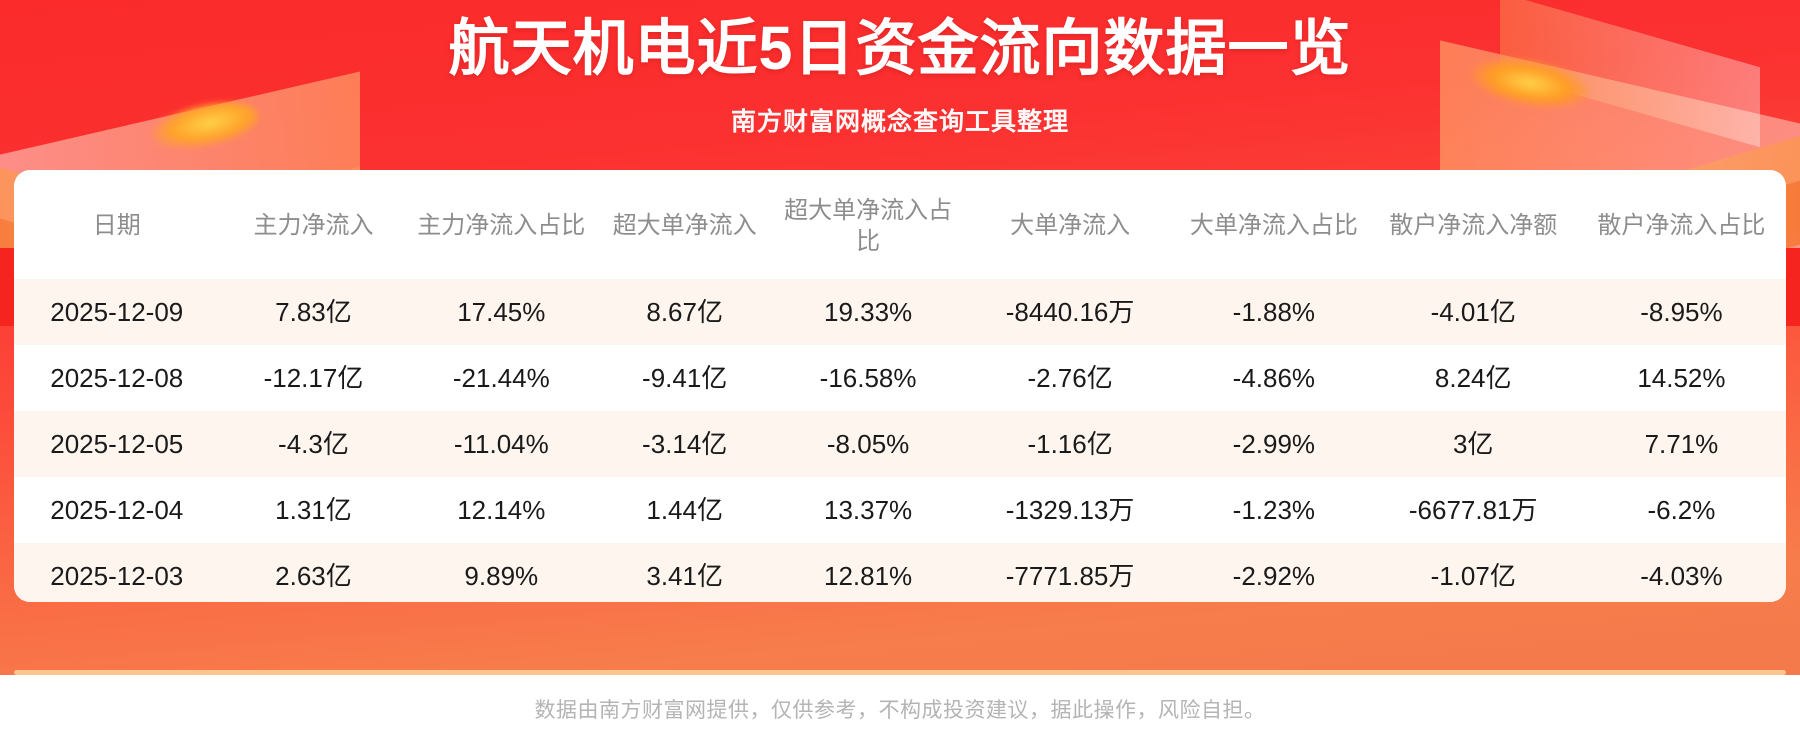  I want to click on cell-large-net-inflow-ratio: -1.23%, so click(1274, 510).